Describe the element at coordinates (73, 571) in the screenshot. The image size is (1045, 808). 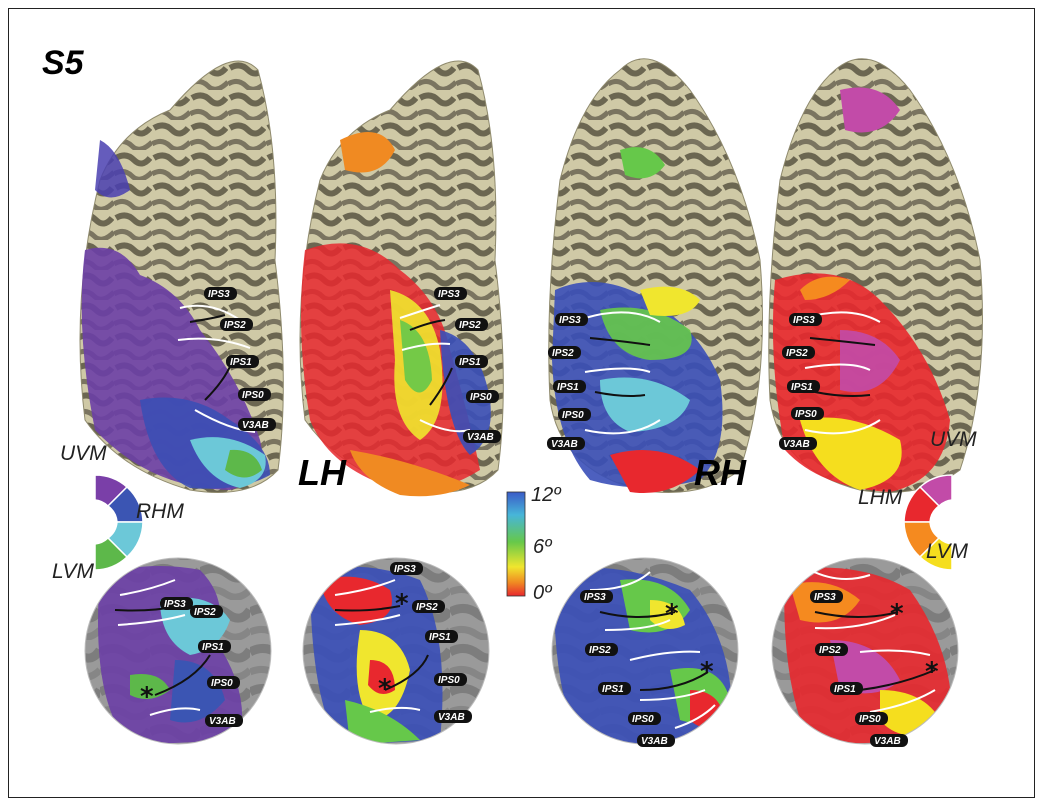
I see `legend-left-lower: LVM` at that location.